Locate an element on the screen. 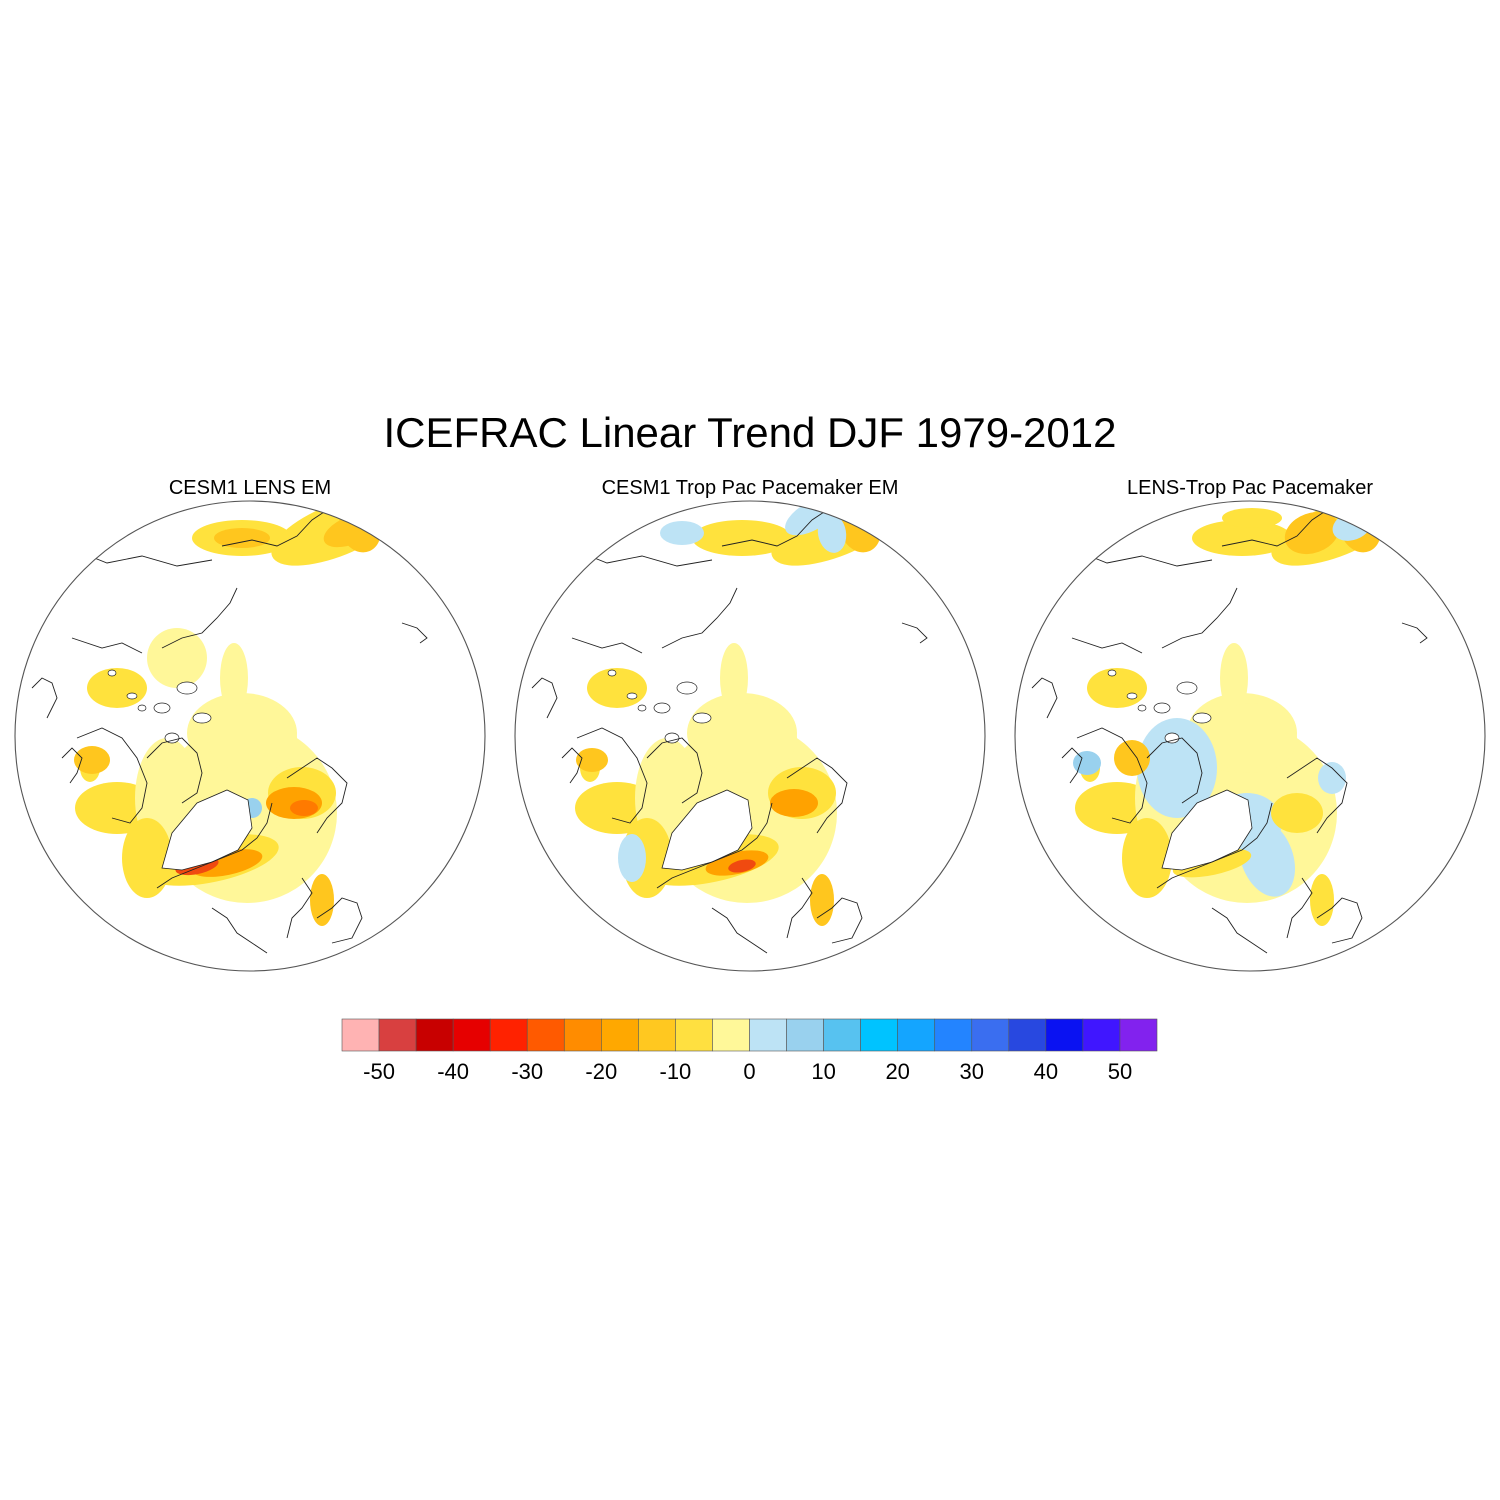 This screenshot has width=1500, height=1500. map-panel-difference is located at coordinates (1250, 736).